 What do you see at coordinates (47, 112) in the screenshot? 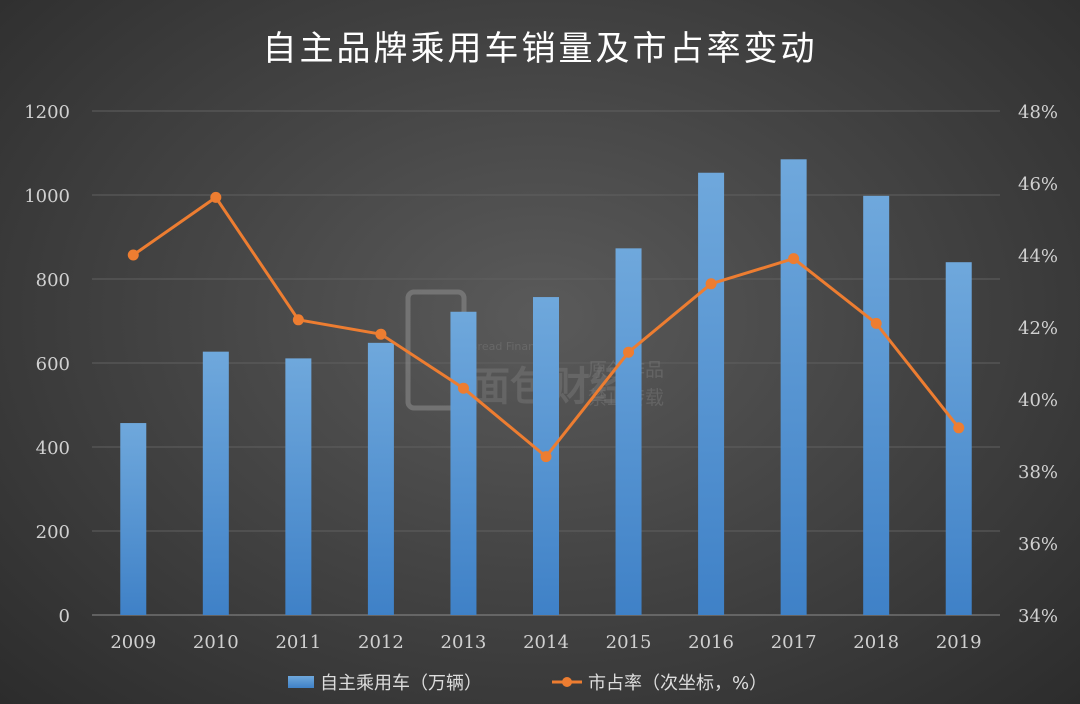
I see `y-left-tick-label: 1200` at bounding box center [47, 112].